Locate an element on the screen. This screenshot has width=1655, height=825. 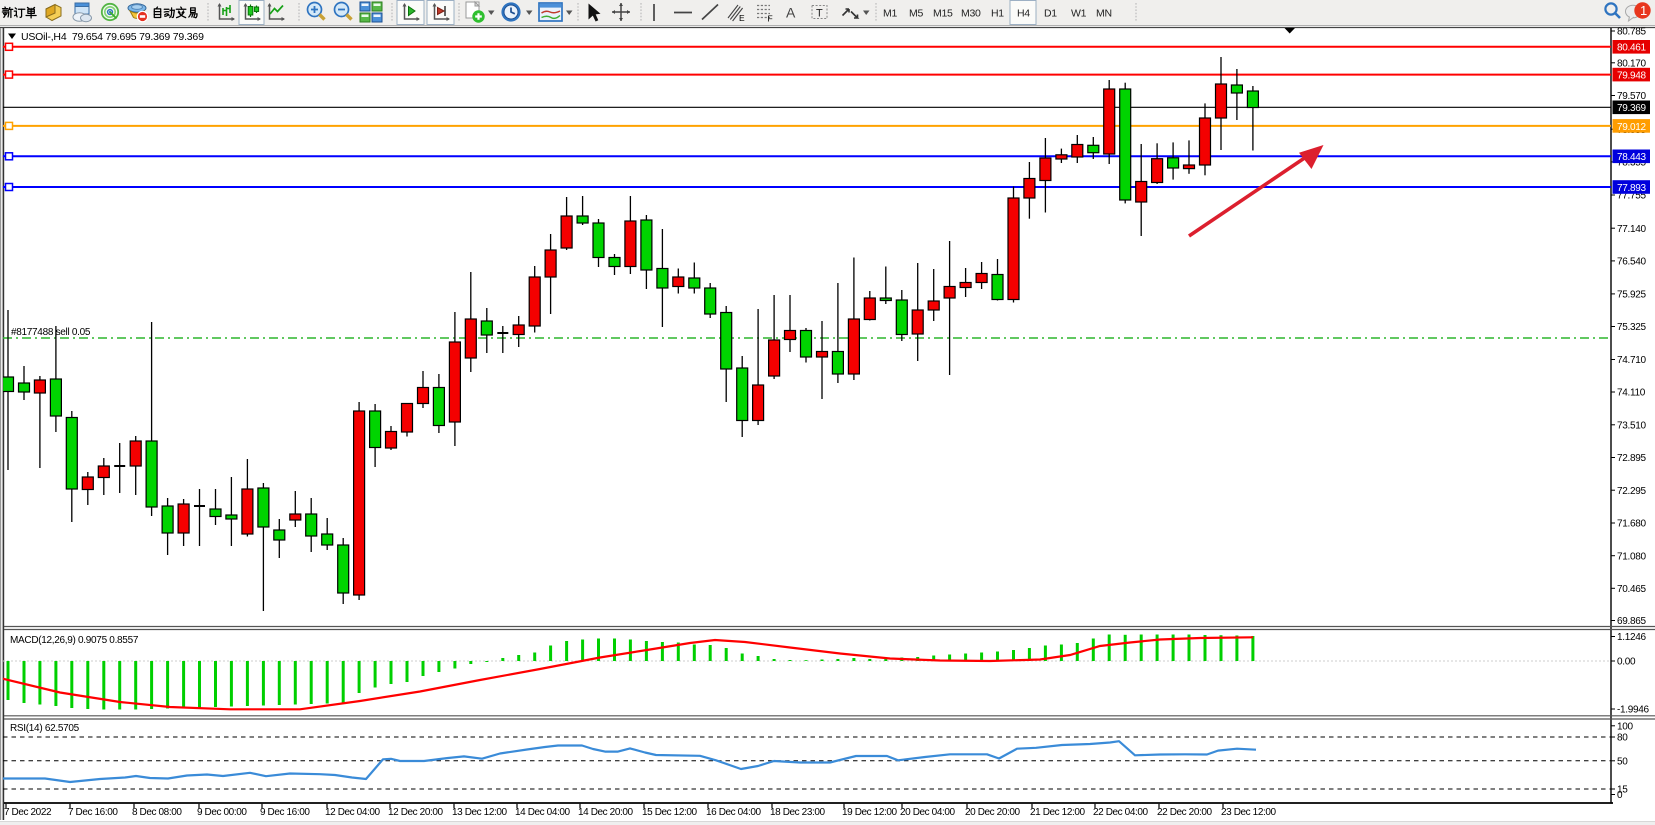
svg-text: E is located at coordinates (742, 18).